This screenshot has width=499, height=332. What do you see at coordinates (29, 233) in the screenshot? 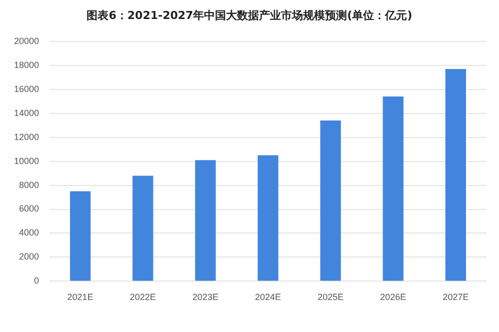
I see `y-tick-label: 4000` at bounding box center [29, 233].